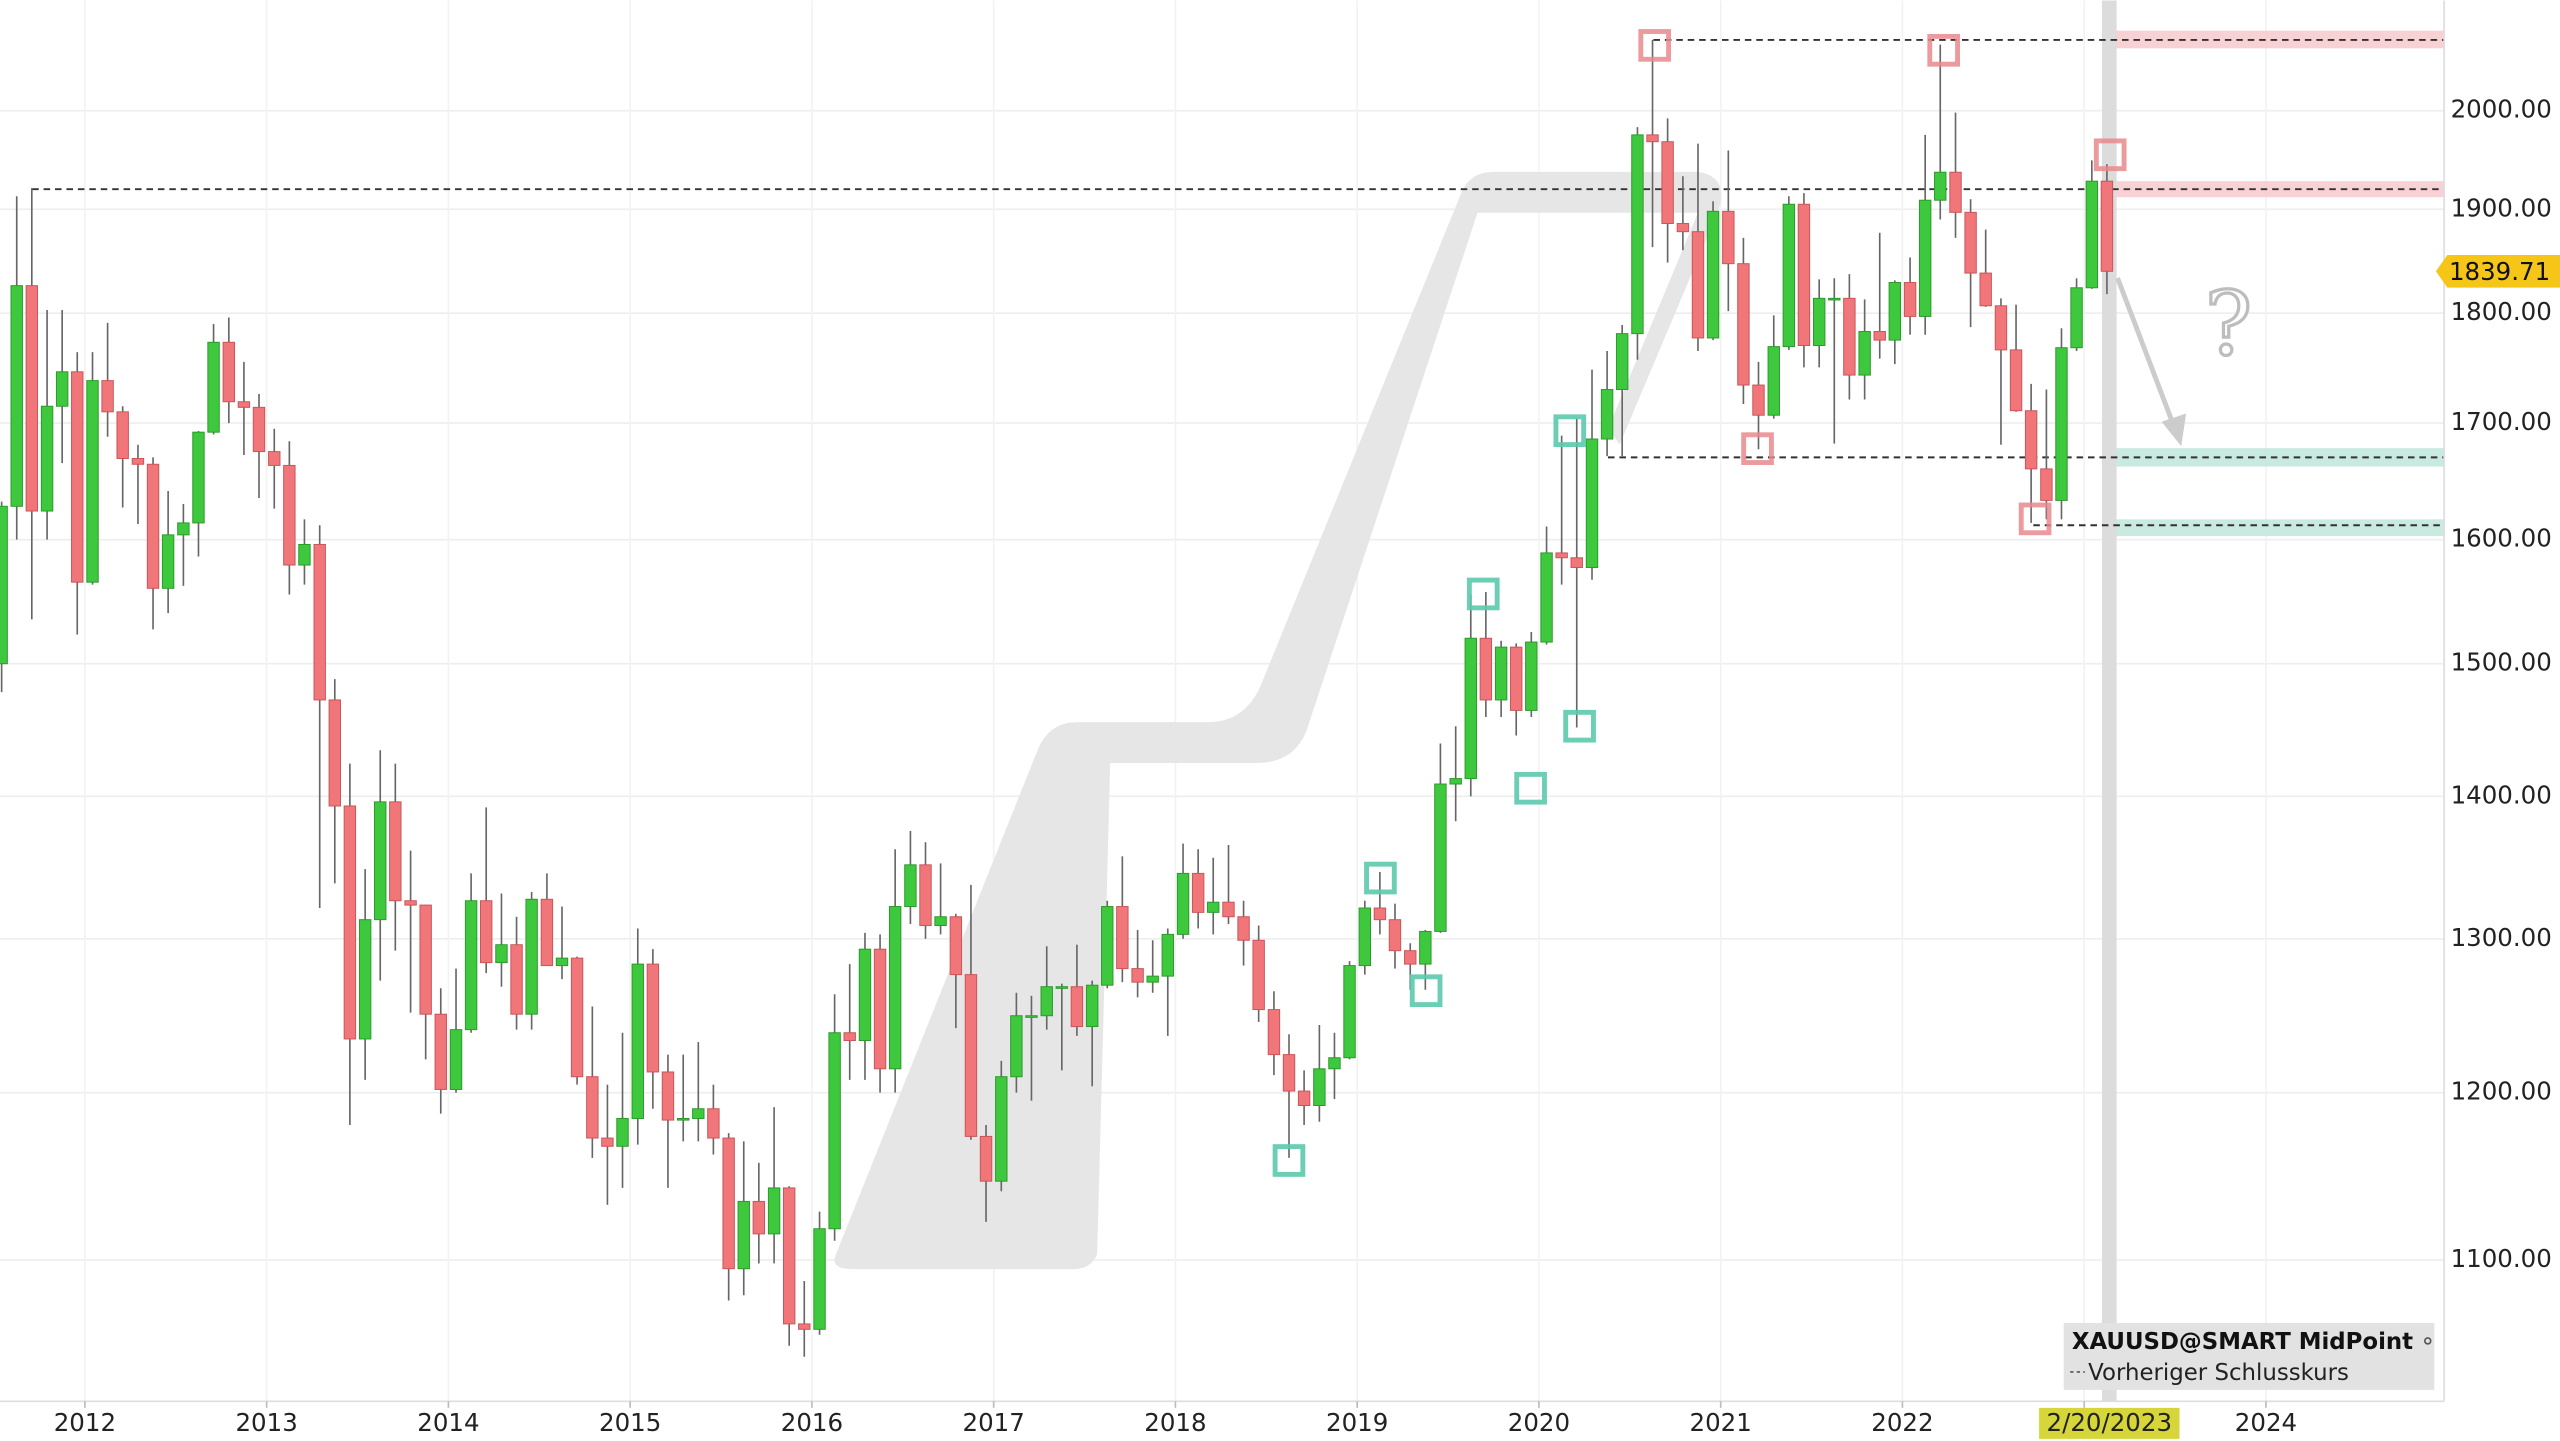  I want to click on price-label: 1839.71, so click(2499, 271).